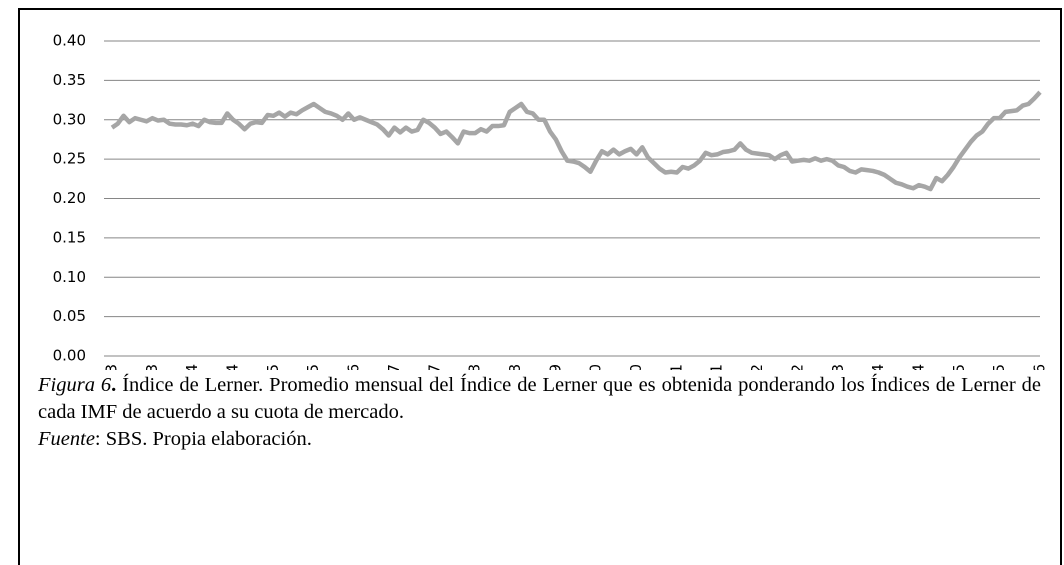 The width and height of the screenshot is (1064, 565). I want to click on x-tick-label: feb-14, so click(878, 367).